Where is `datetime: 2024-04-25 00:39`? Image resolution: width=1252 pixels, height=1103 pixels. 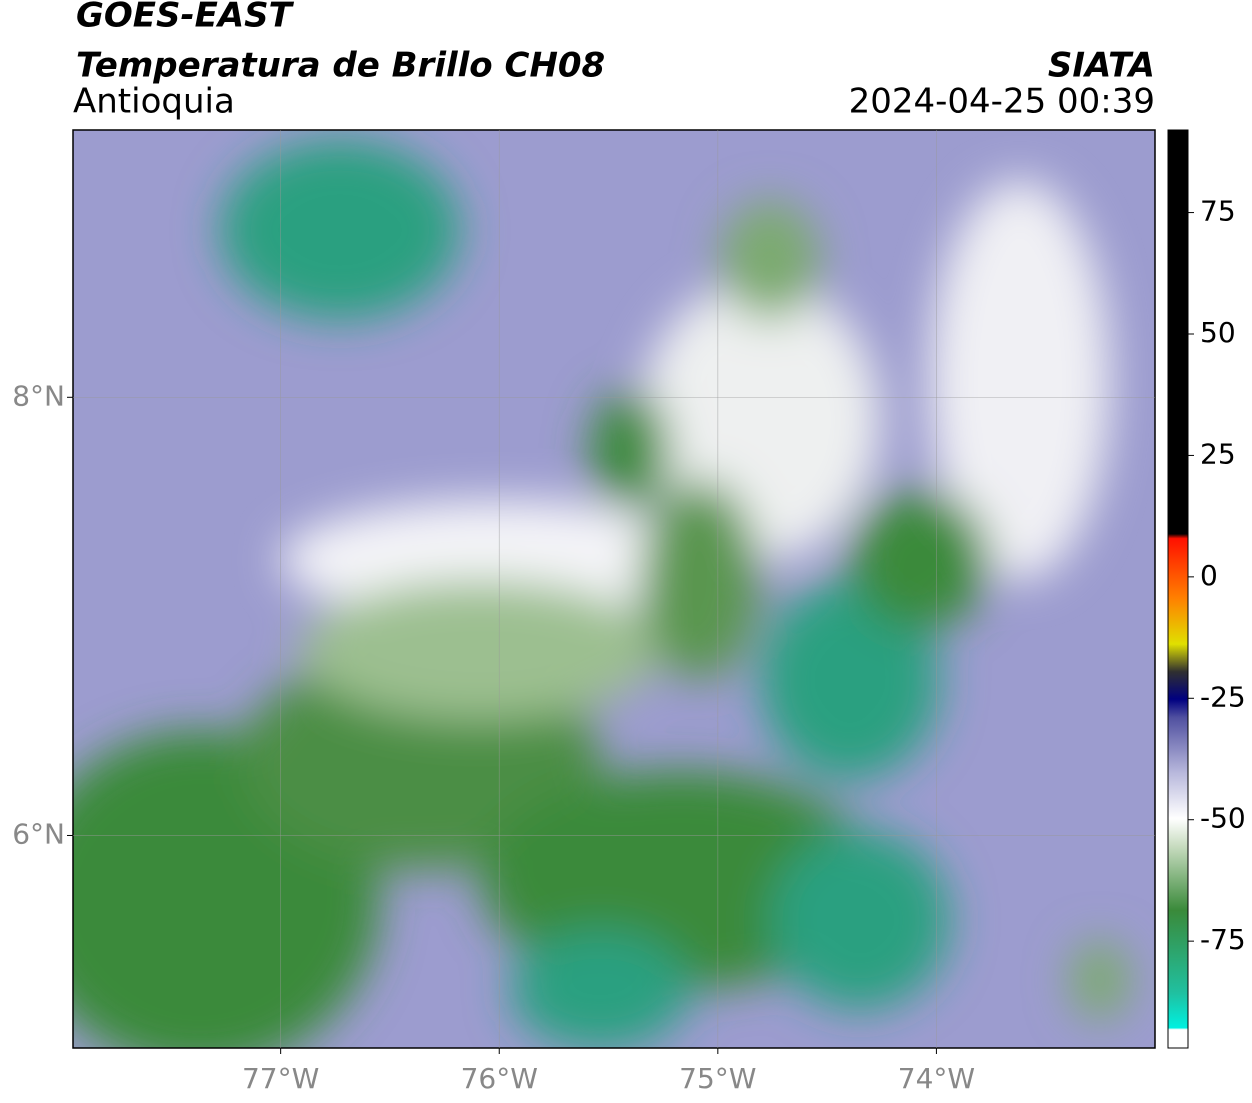
datetime: 2024-04-25 00:39 is located at coordinates (1002, 102).